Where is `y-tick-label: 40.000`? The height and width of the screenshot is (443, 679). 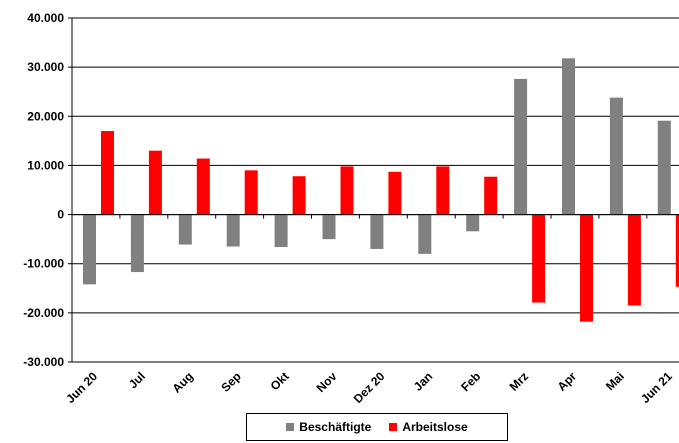 y-tick-label: 40.000 is located at coordinates (45, 18).